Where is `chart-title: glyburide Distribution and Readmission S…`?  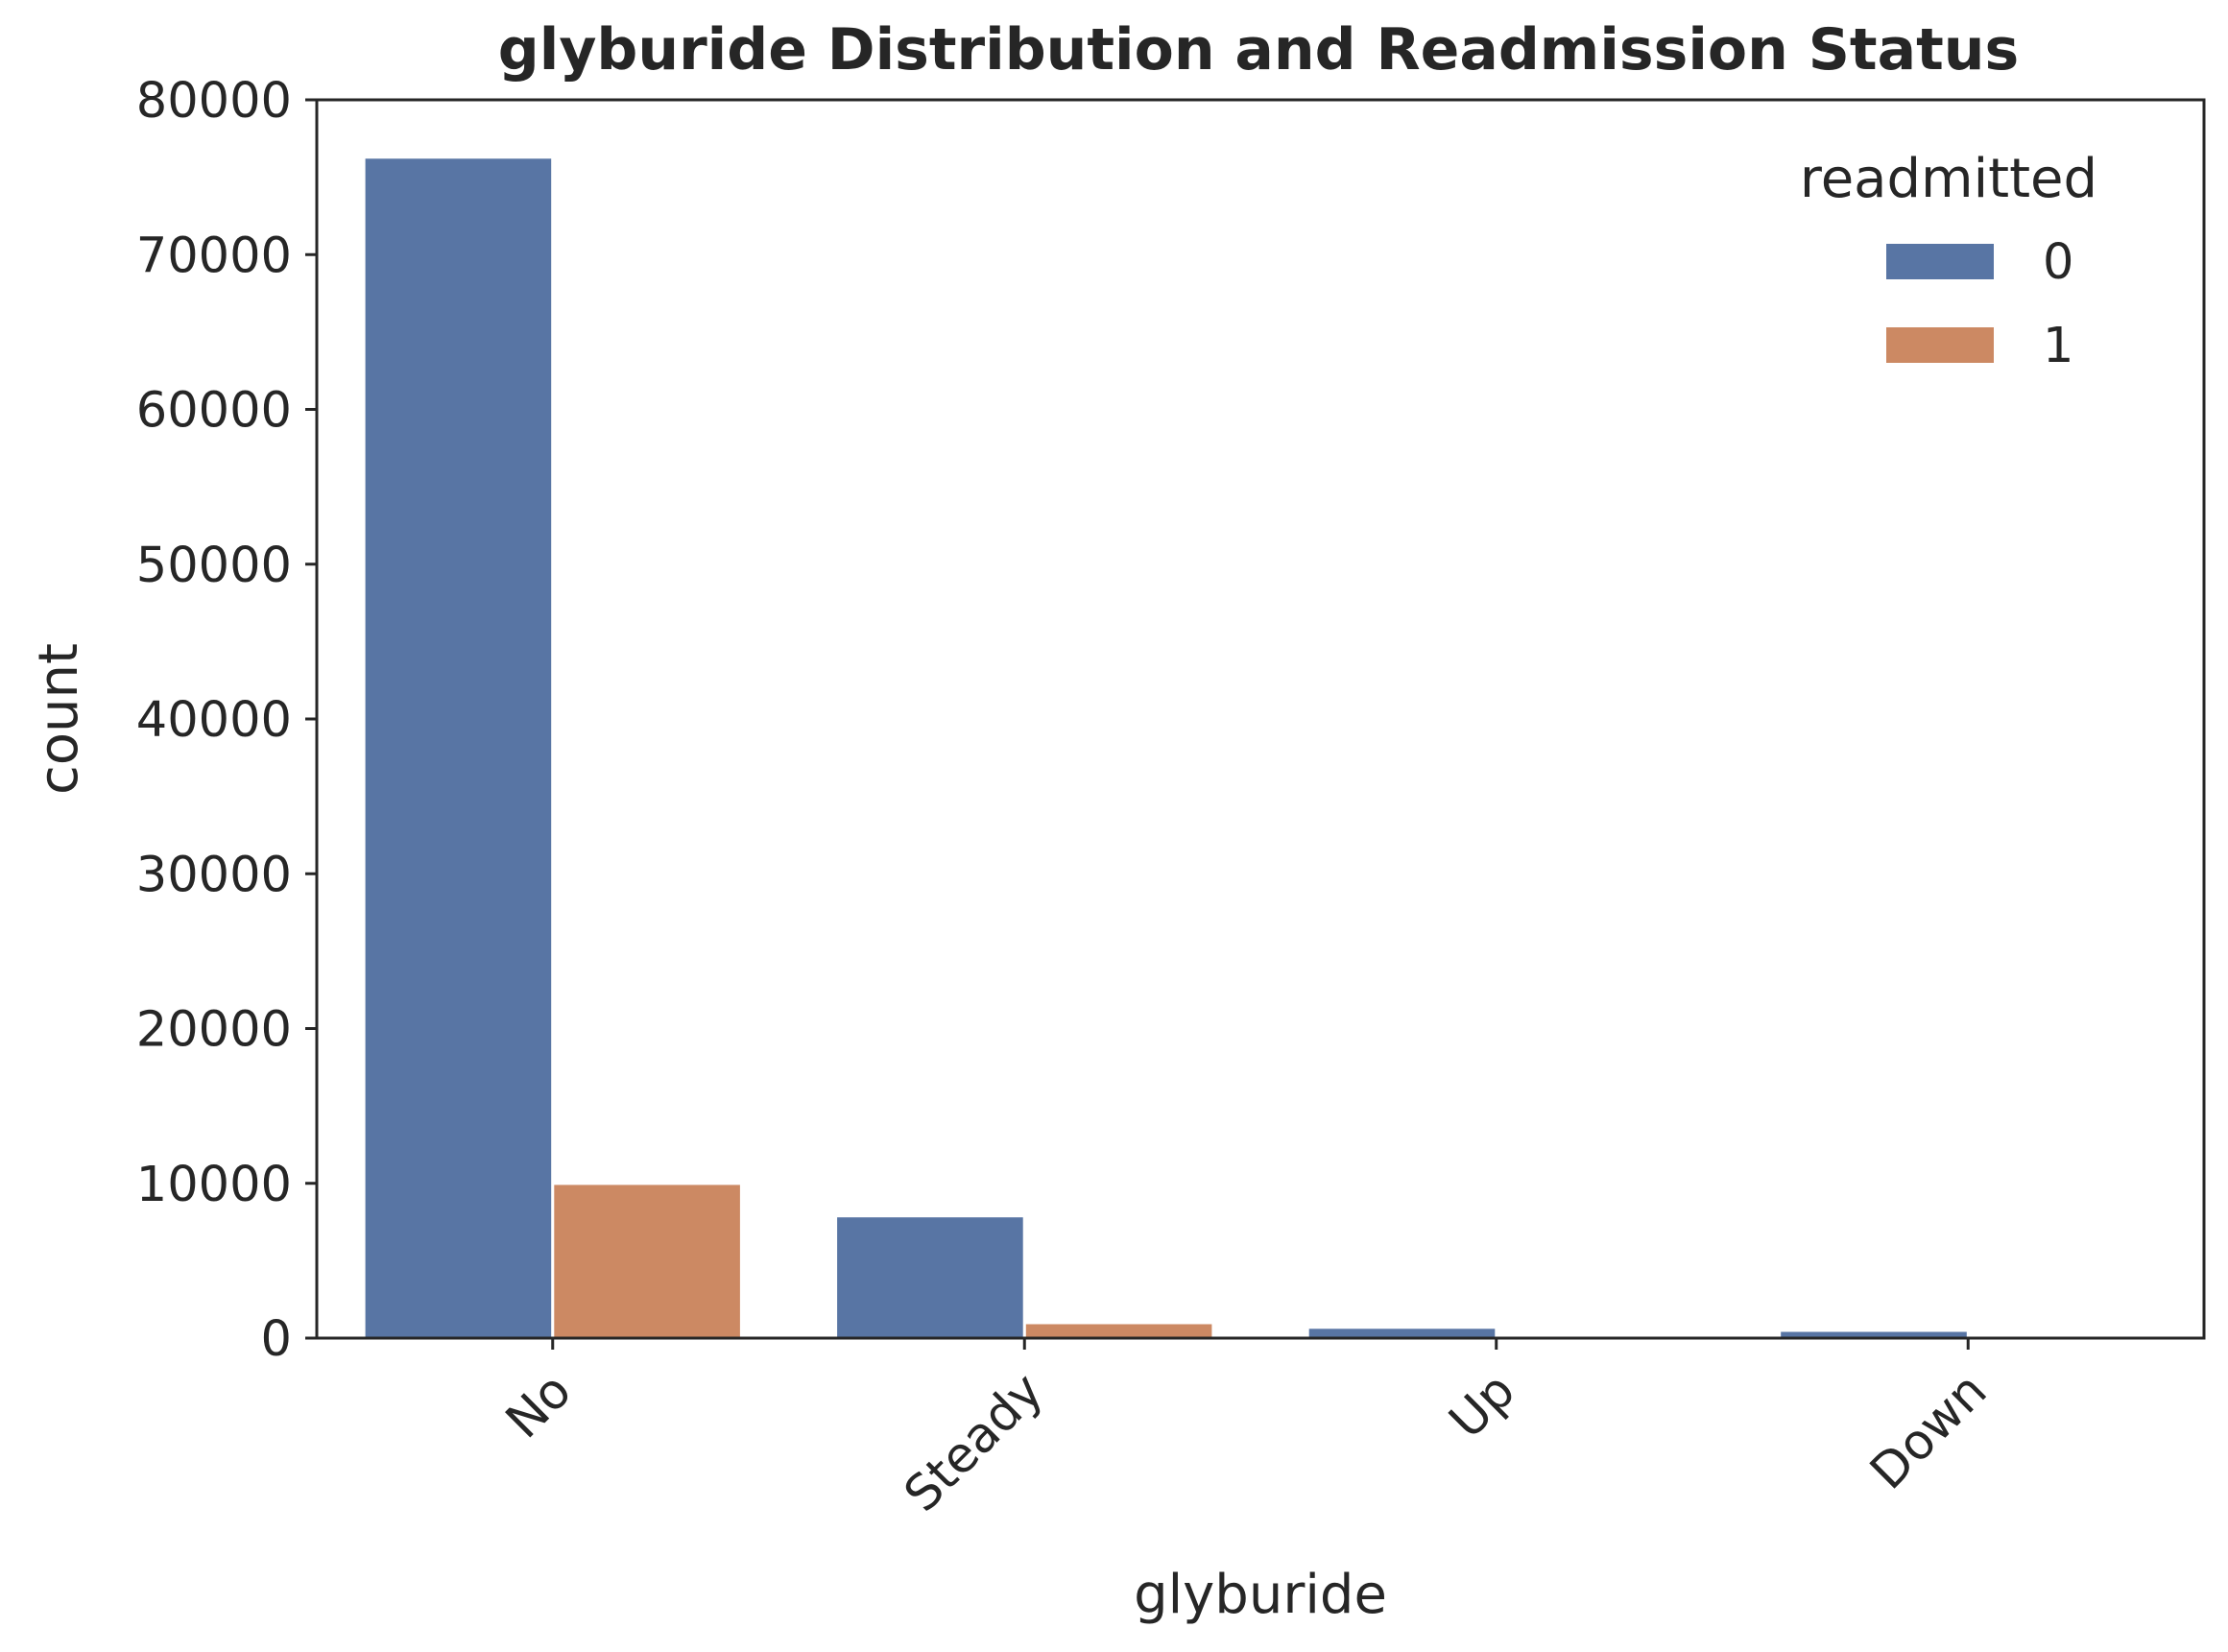
chart-title: glyburide Distribution and Readmission S… is located at coordinates (1258, 50).